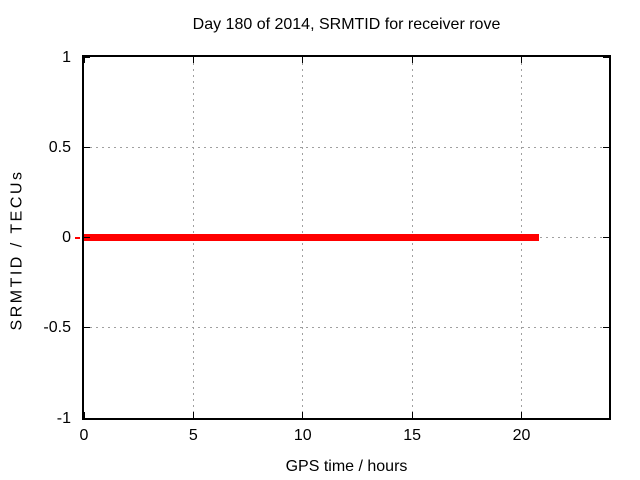  What do you see at coordinates (412, 435) in the screenshot?
I see `x-tick-label: 15` at bounding box center [412, 435].